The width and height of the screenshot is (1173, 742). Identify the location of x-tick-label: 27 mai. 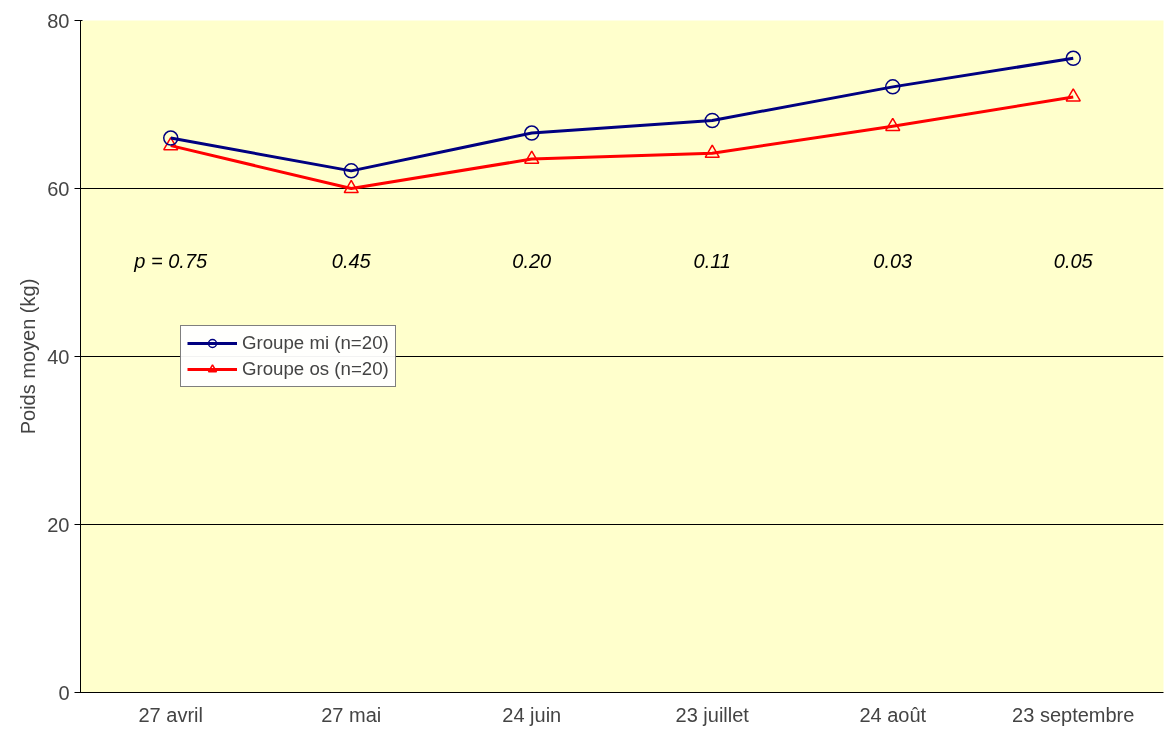
(351, 714).